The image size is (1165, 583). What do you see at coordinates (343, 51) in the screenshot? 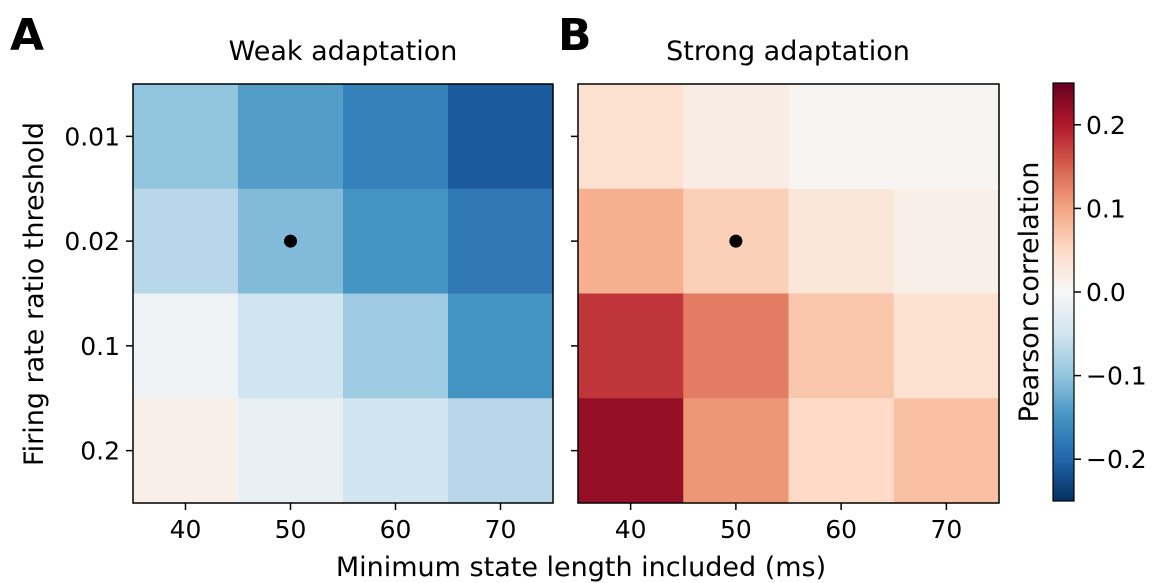
I see `panel-a-title: Weak adaptation` at bounding box center [343, 51].